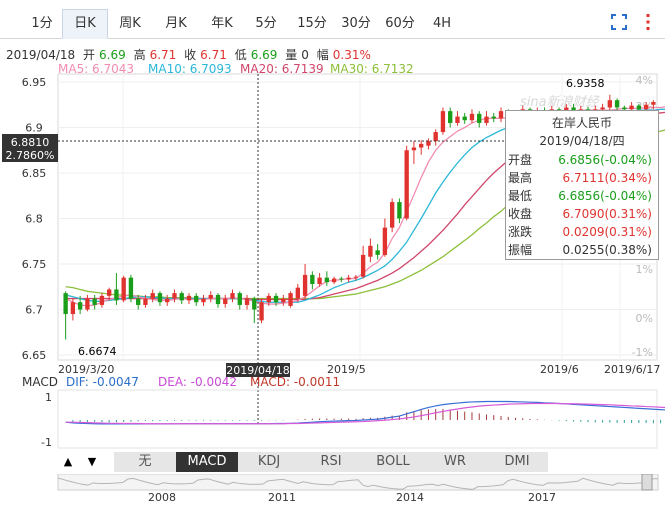 This screenshot has width=665, height=511. I want to click on macd-tick-label: -1, so click(46, 442).